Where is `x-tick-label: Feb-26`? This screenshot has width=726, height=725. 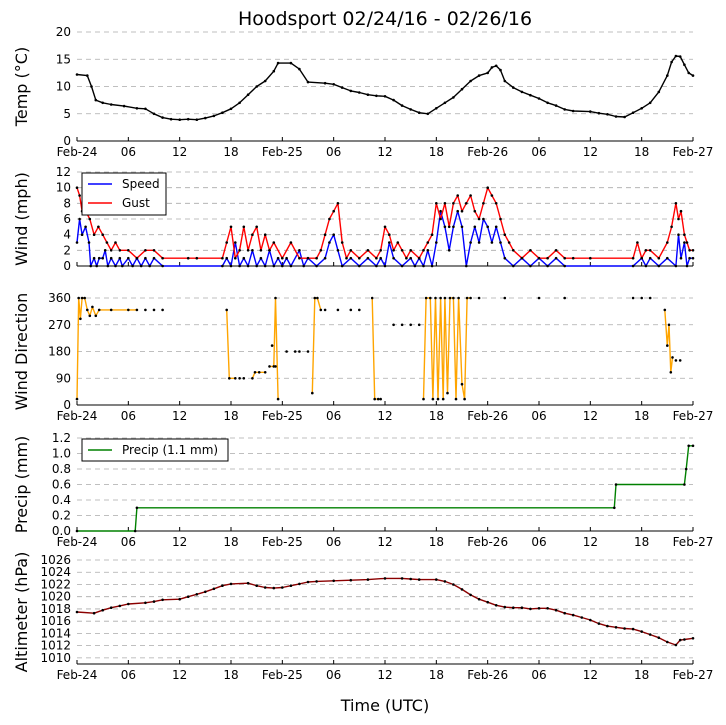
x-tick-label: Feb-26 is located at coordinates (487, 675).